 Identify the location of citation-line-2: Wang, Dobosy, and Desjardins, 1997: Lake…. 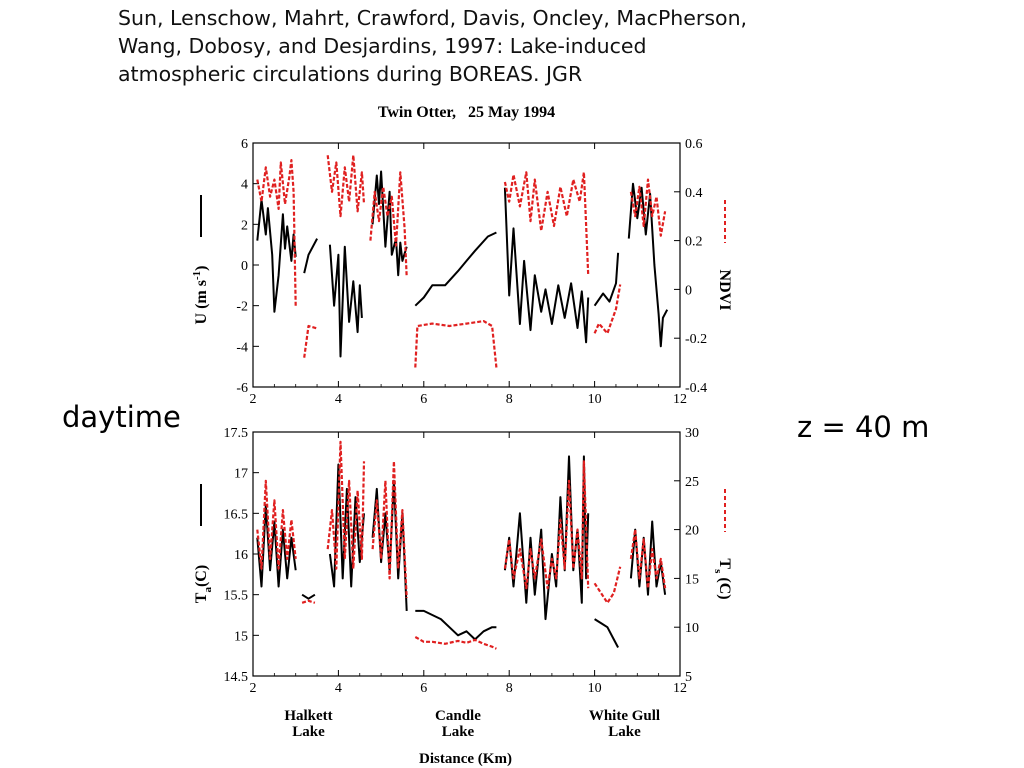
(382, 46).